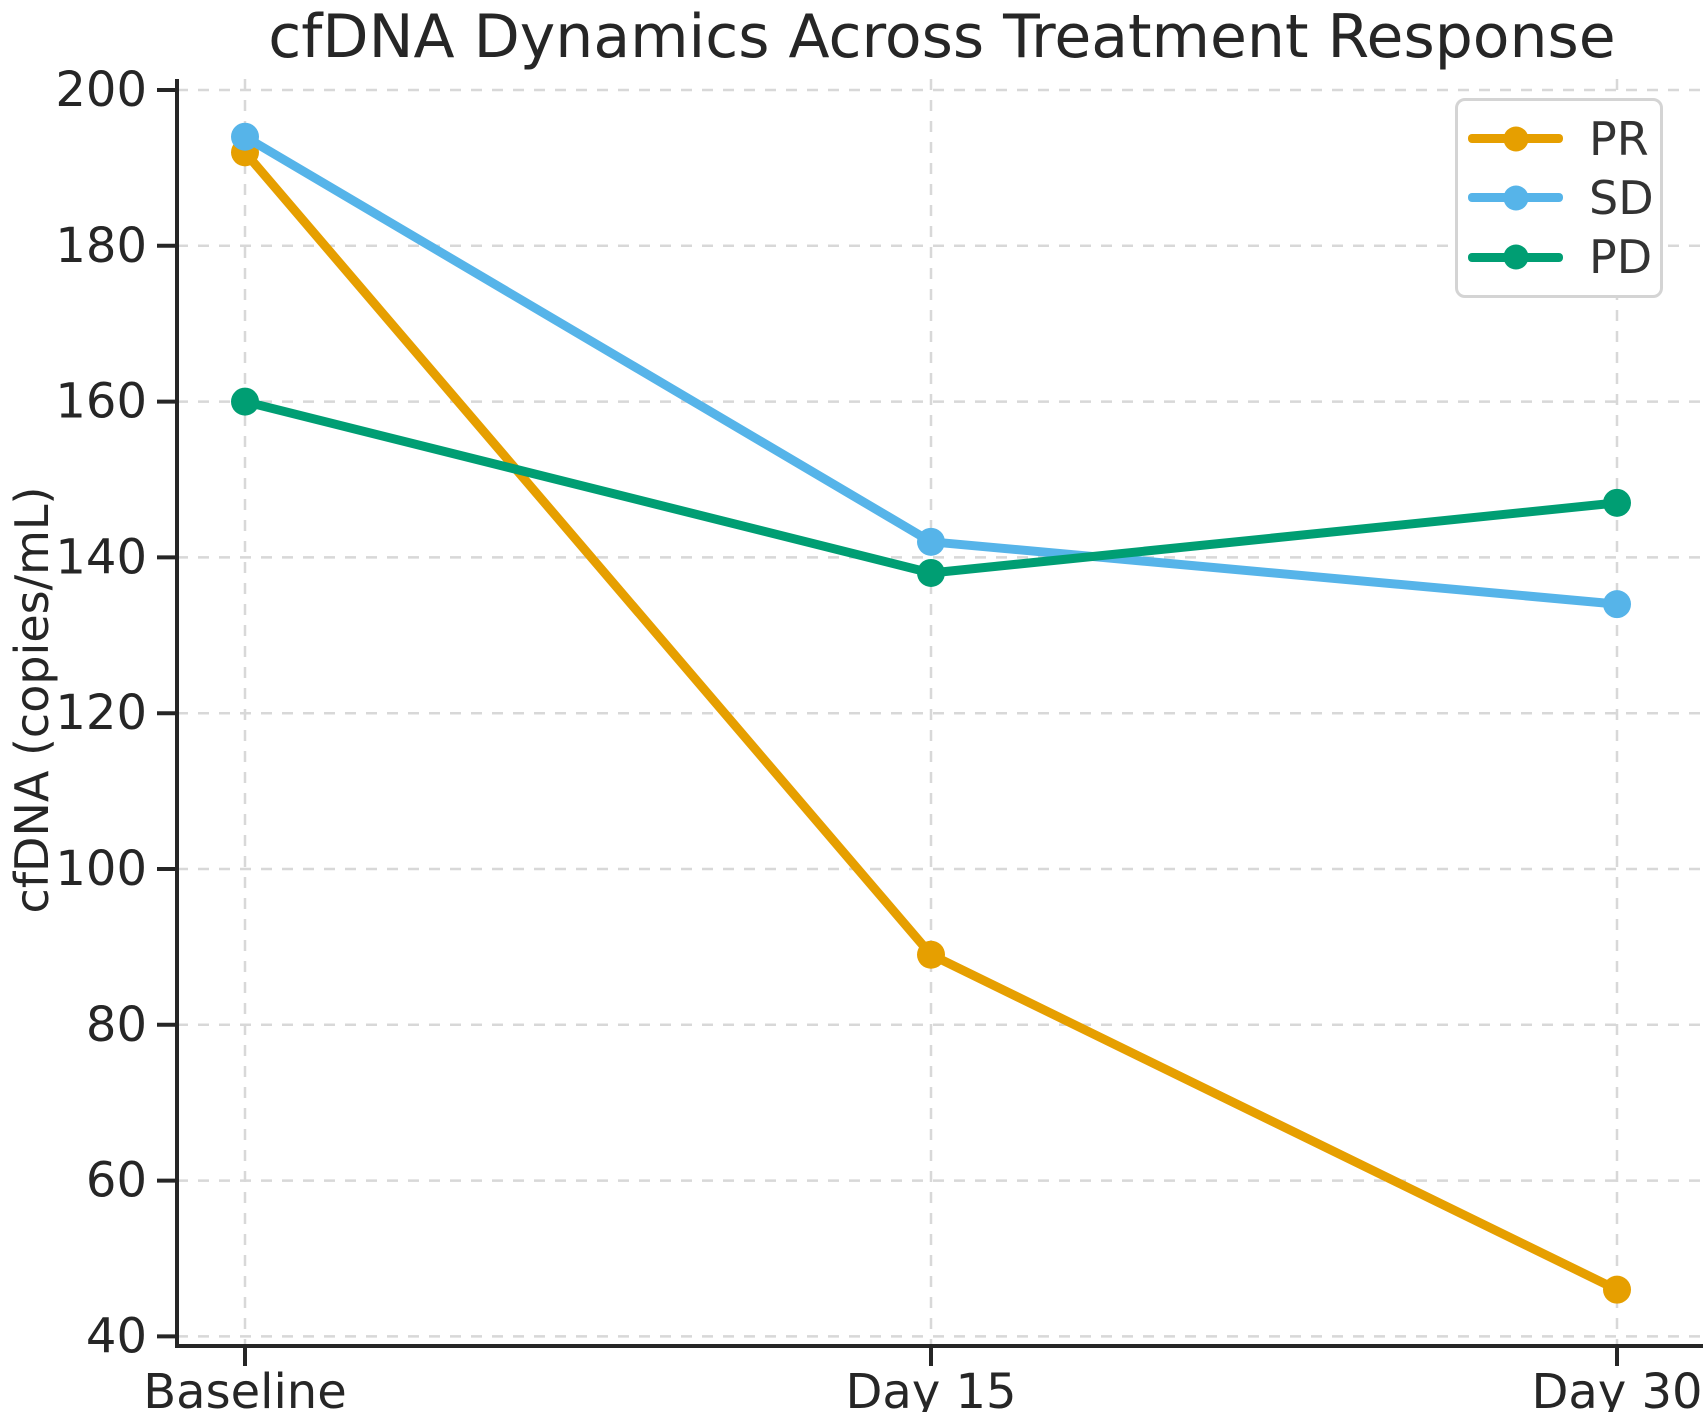  I want to click on legend-label-SD: SD, so click(1621, 197).